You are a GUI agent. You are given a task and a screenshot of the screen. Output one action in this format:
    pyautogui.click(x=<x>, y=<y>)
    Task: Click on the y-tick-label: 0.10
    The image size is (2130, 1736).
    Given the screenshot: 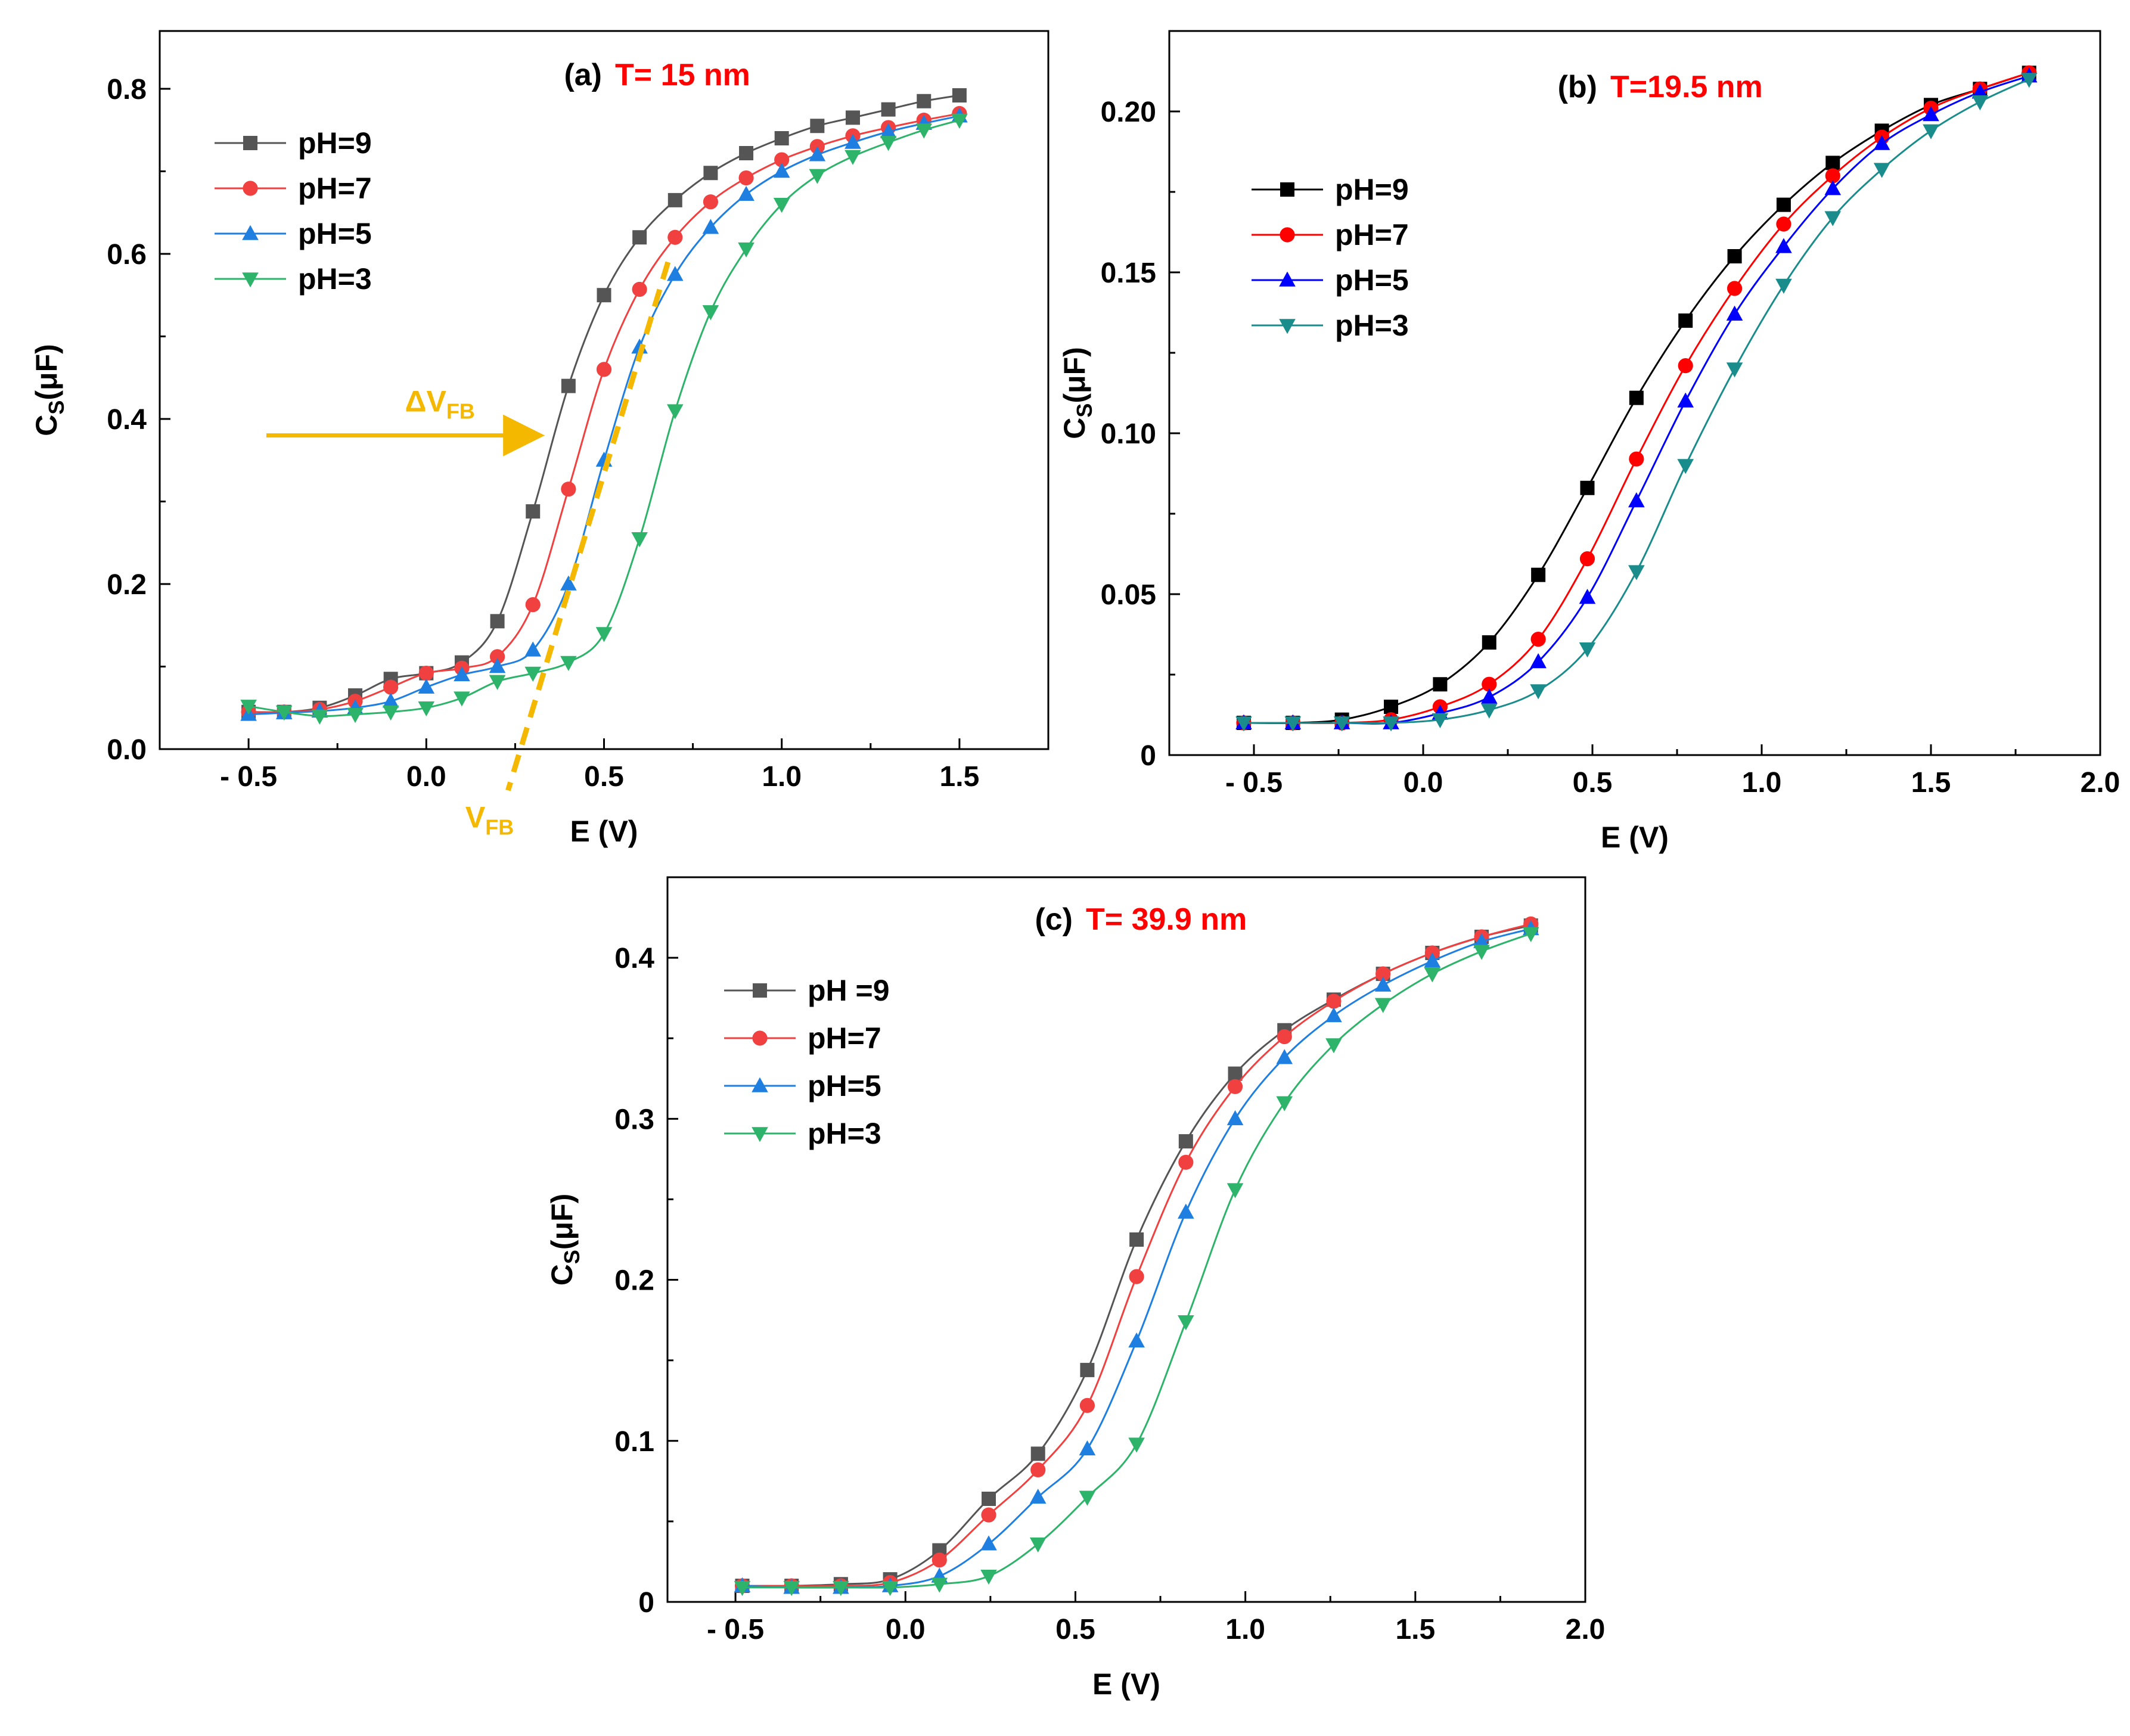 What is the action you would take?
    pyautogui.click(x=1129, y=434)
    